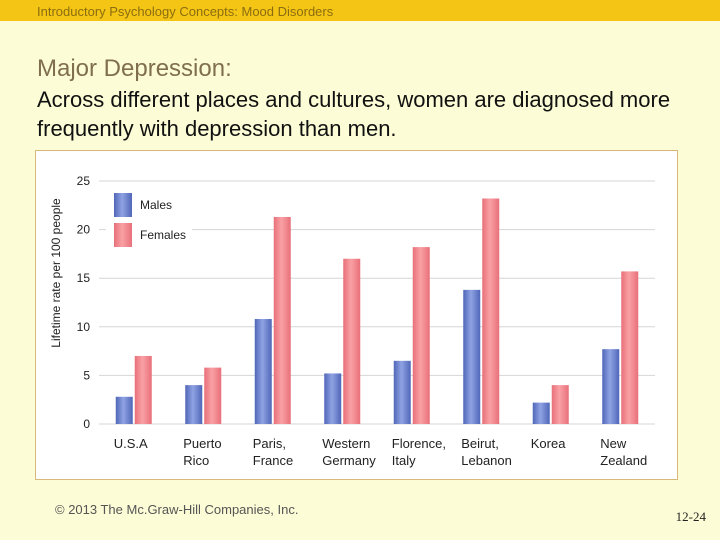  What do you see at coordinates (56, 273) in the screenshot?
I see `y-axis-label: Lifetime rate per 100 people` at bounding box center [56, 273].